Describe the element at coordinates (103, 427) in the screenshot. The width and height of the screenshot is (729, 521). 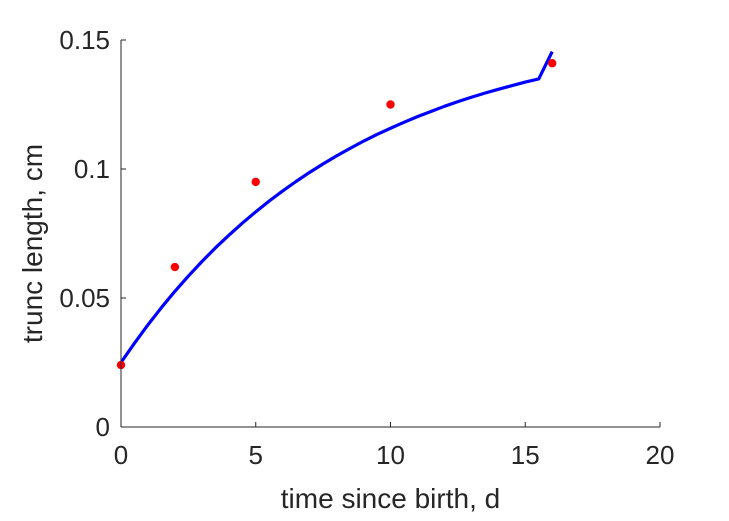
I see `y-tick-label: 0` at that location.